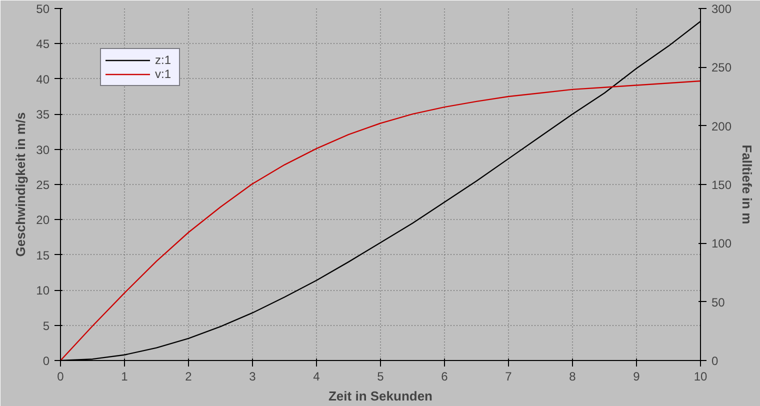  What do you see at coordinates (636, 377) in the screenshot?
I see `x-tick-label: 9` at bounding box center [636, 377].